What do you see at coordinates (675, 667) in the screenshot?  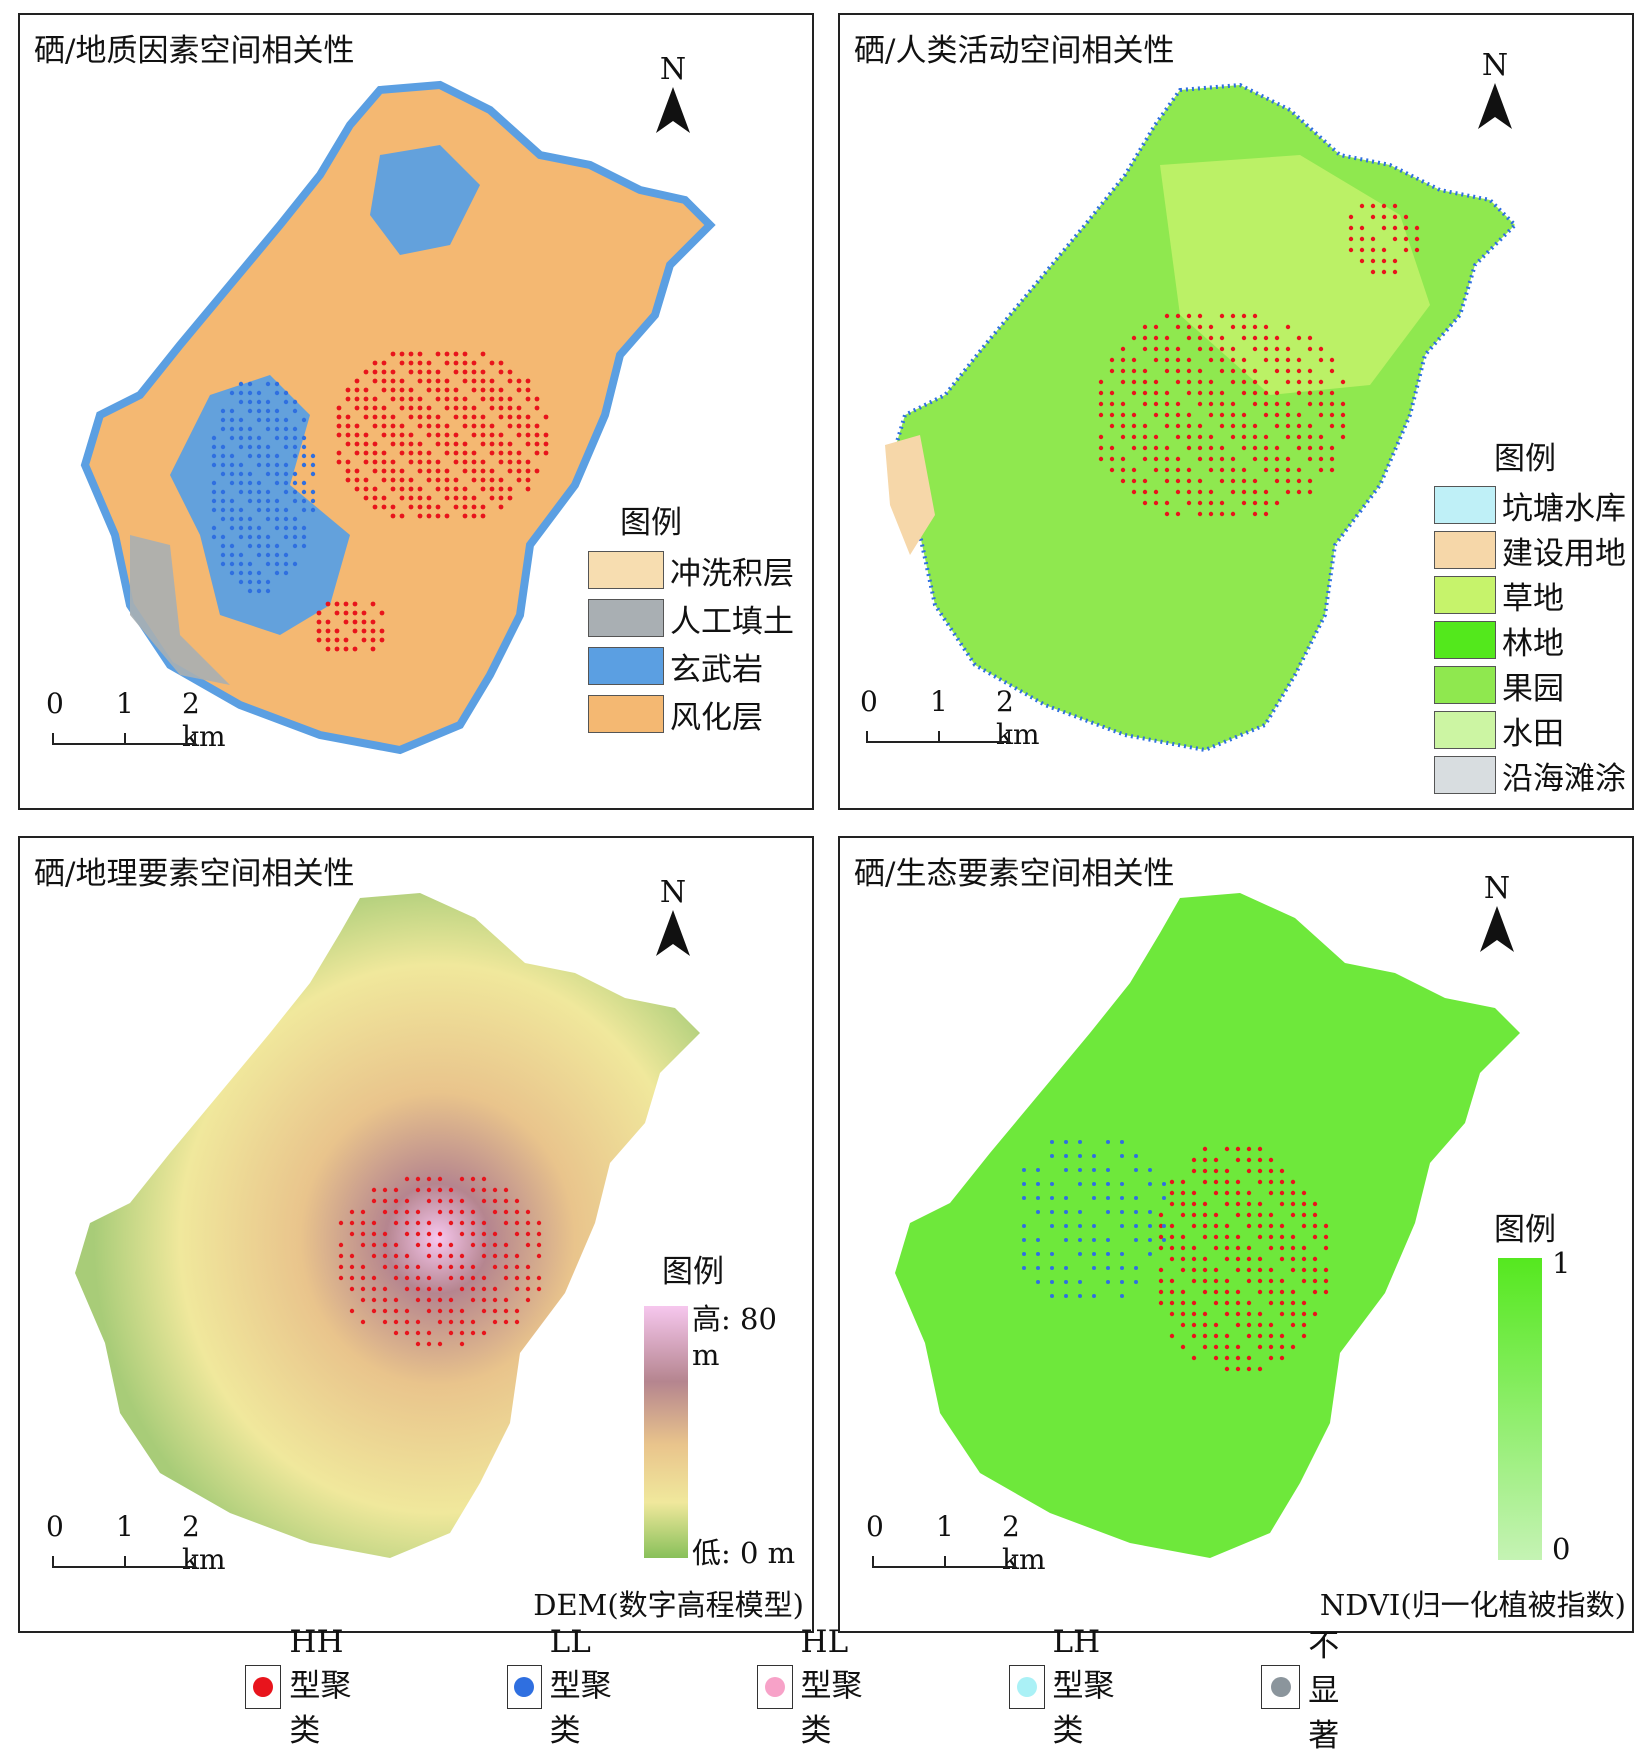 I see `legend-item: 玄武岩` at bounding box center [675, 667].